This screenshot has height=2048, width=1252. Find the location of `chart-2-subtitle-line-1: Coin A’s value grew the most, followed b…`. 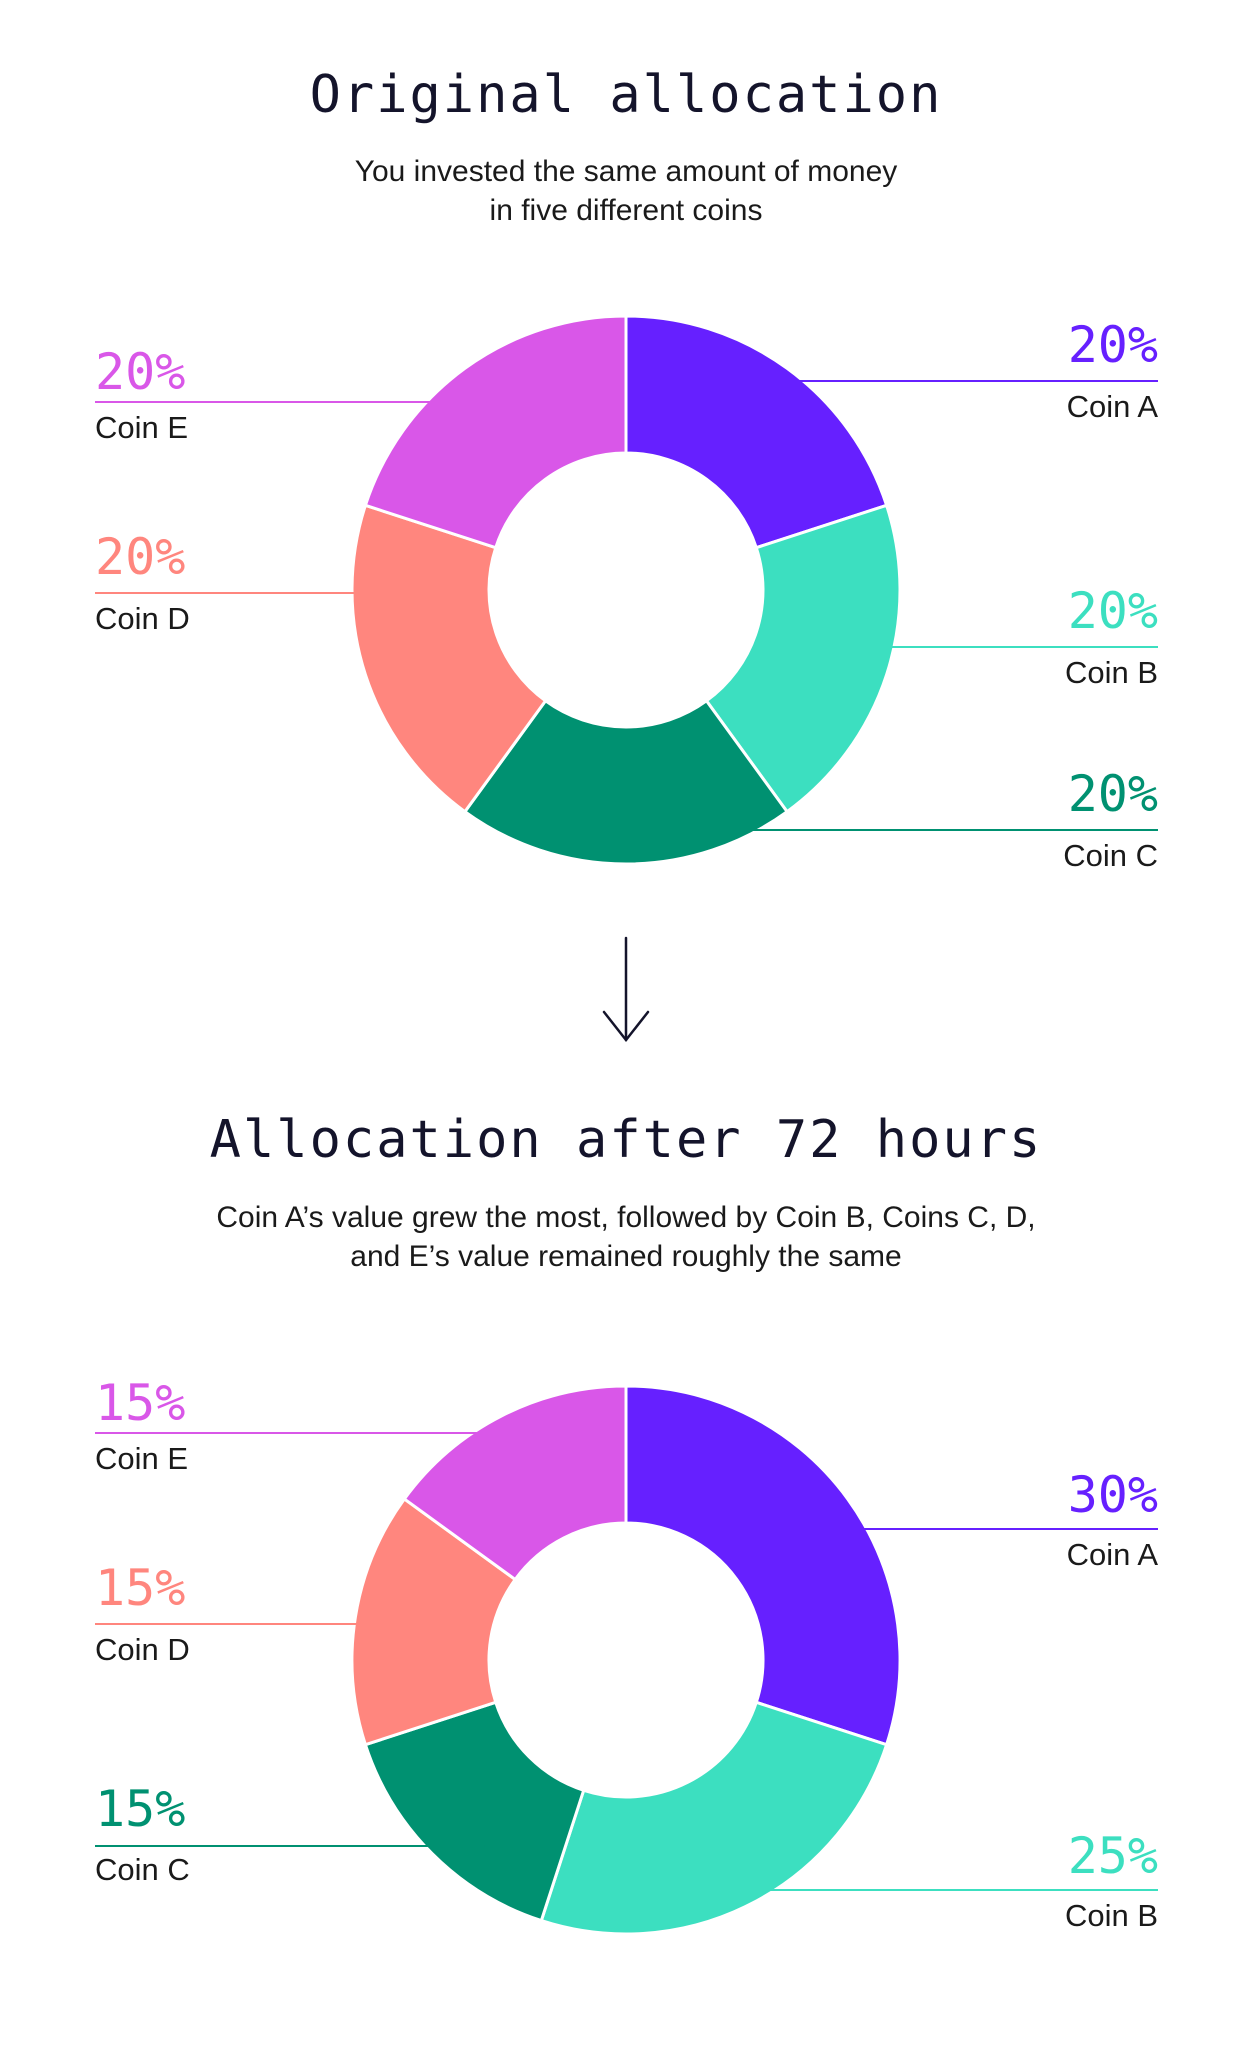

chart-2-subtitle-line-1: Coin A’s value grew the most, followed b… is located at coordinates (625, 1217).